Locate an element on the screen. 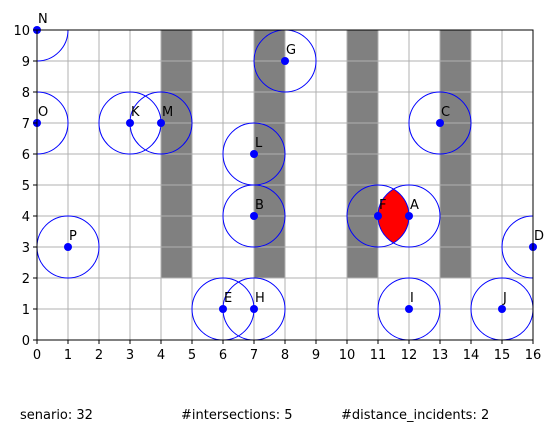 The image size is (554, 436). point-B is located at coordinates (254, 216).